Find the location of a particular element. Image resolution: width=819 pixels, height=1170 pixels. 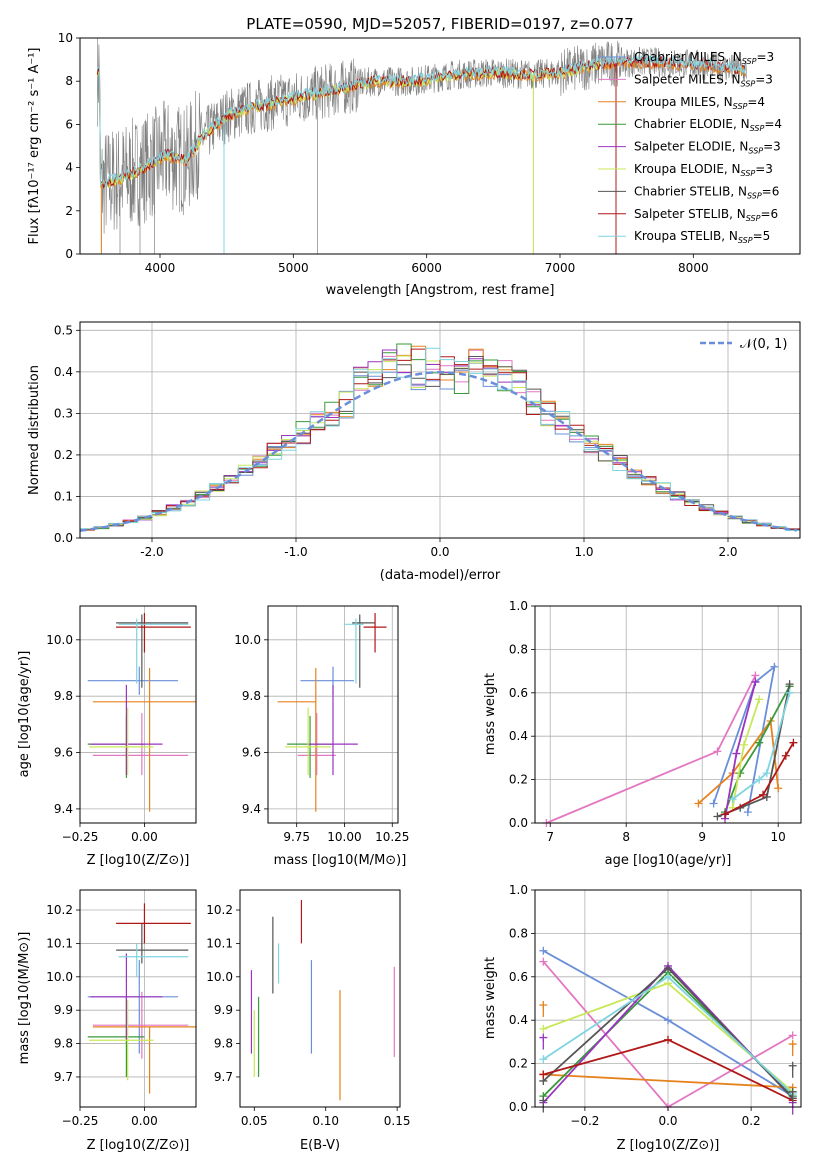

x-tick-label: 1.0 is located at coordinates (583, 552).